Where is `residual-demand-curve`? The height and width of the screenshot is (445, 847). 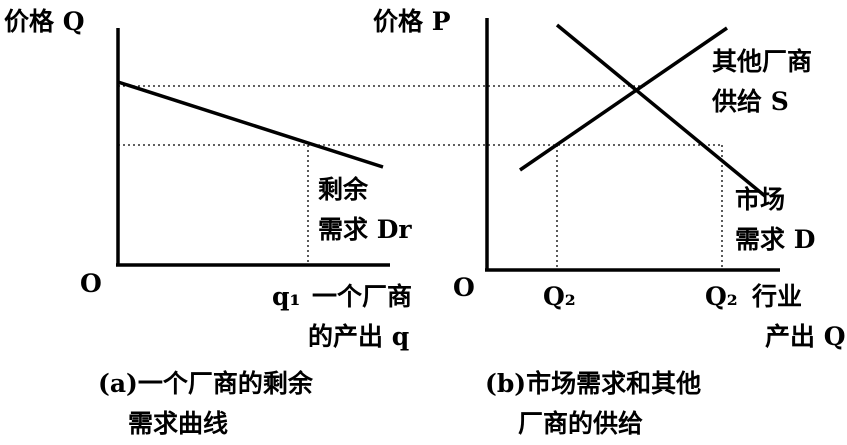
residual-demand-curve is located at coordinates (250, 124).